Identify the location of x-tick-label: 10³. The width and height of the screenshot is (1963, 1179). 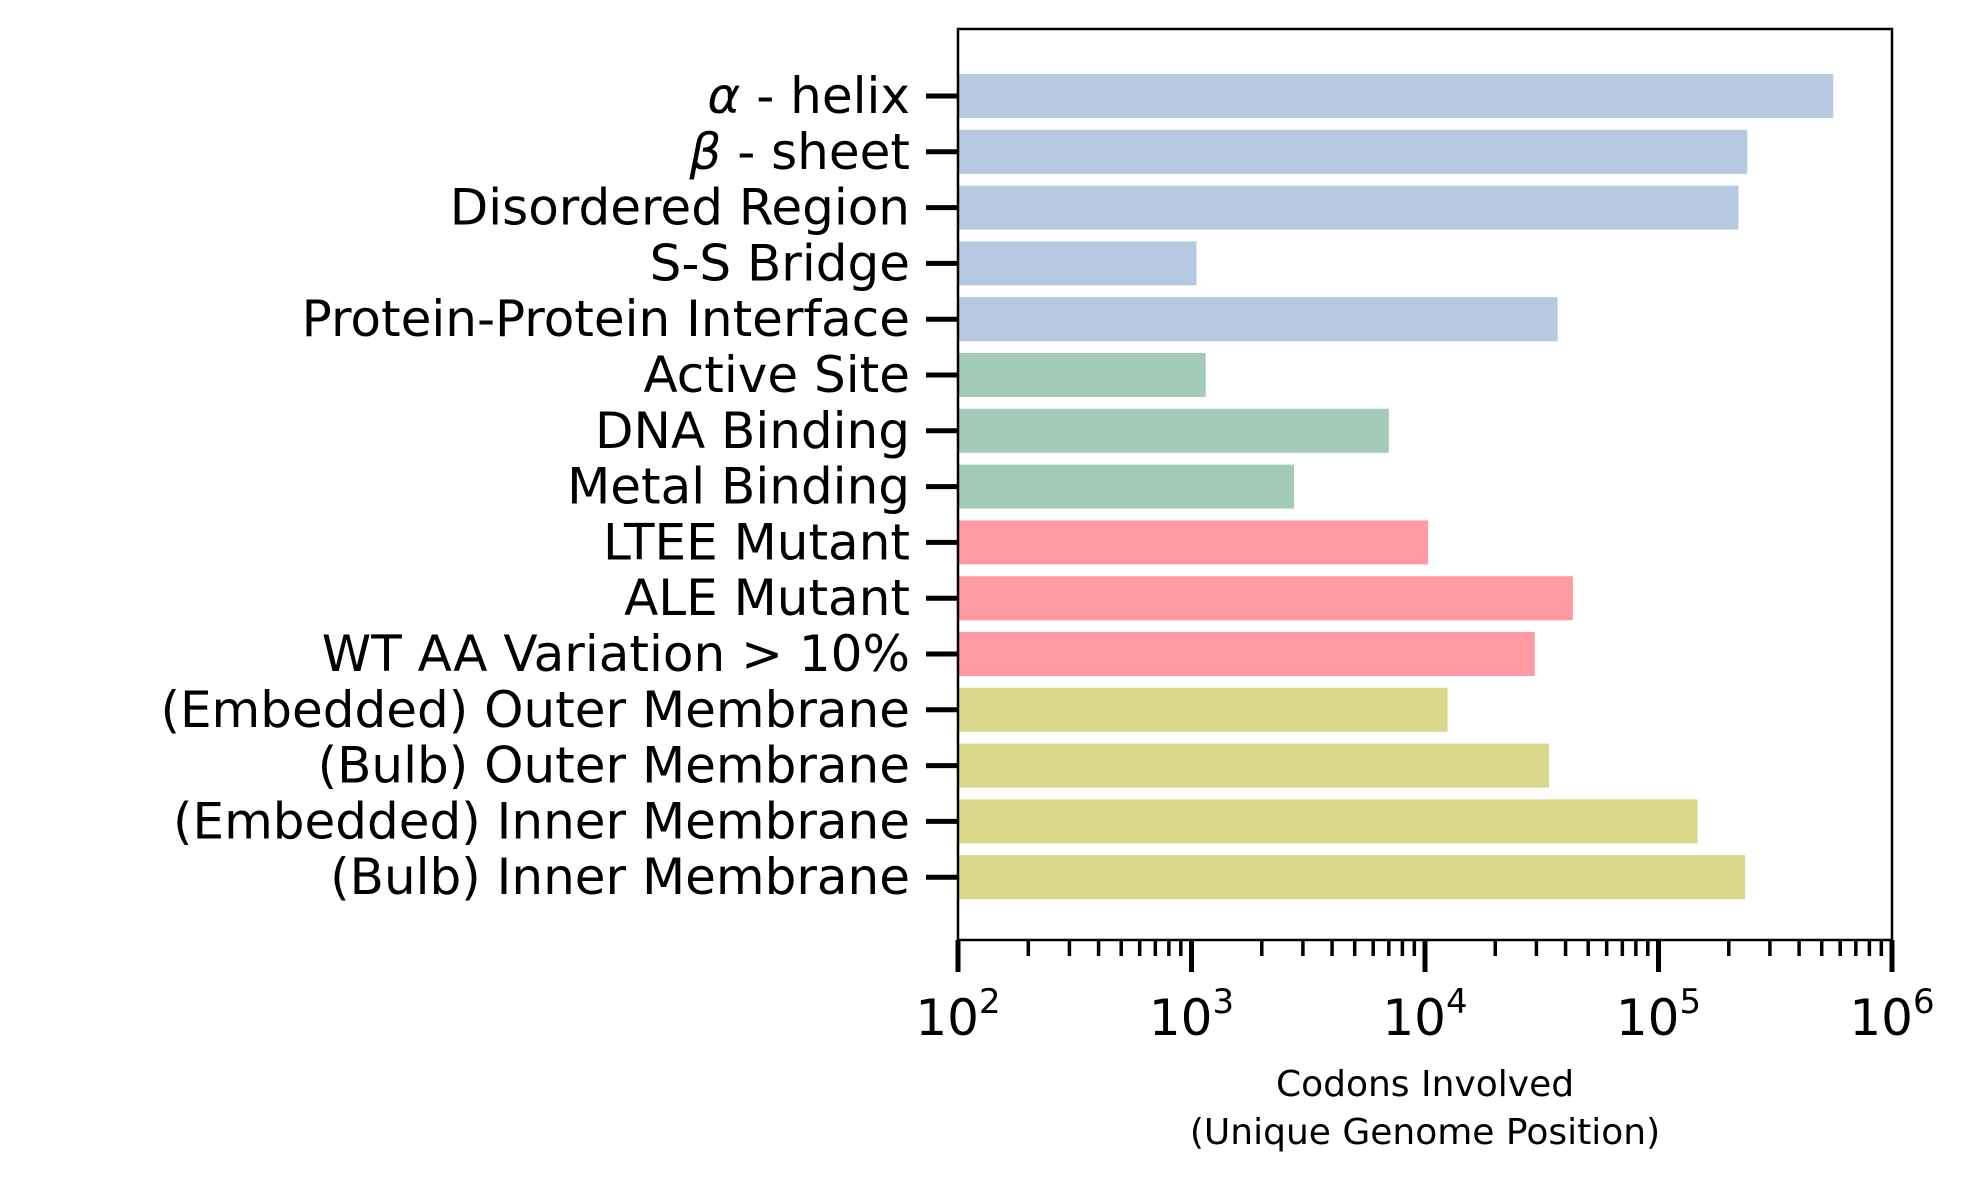
(1191, 1014).